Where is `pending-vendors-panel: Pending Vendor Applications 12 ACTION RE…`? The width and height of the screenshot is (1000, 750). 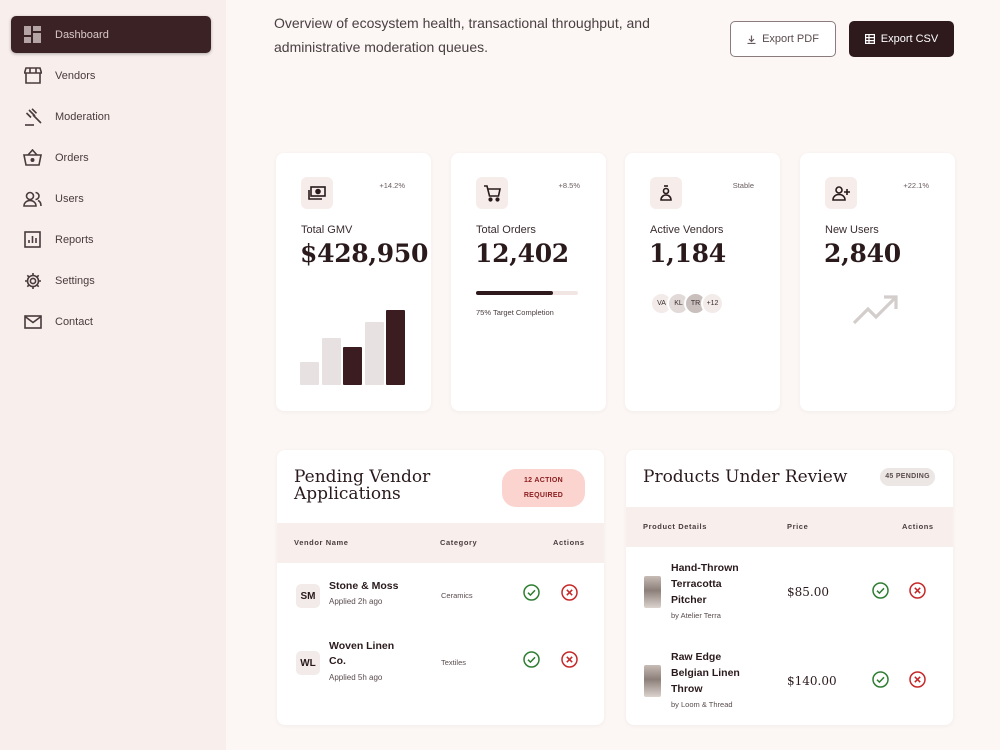
pending-vendors-panel: Pending Vendor Applications 12 ACTION RE… is located at coordinates (440, 587).